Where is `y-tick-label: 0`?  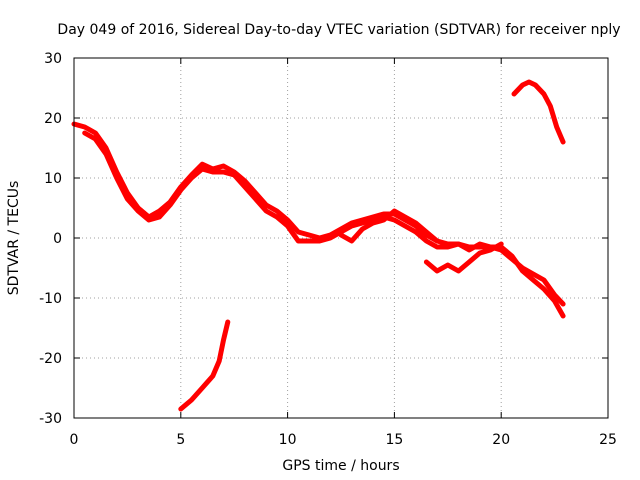
y-tick-label: 0 is located at coordinates (57, 239).